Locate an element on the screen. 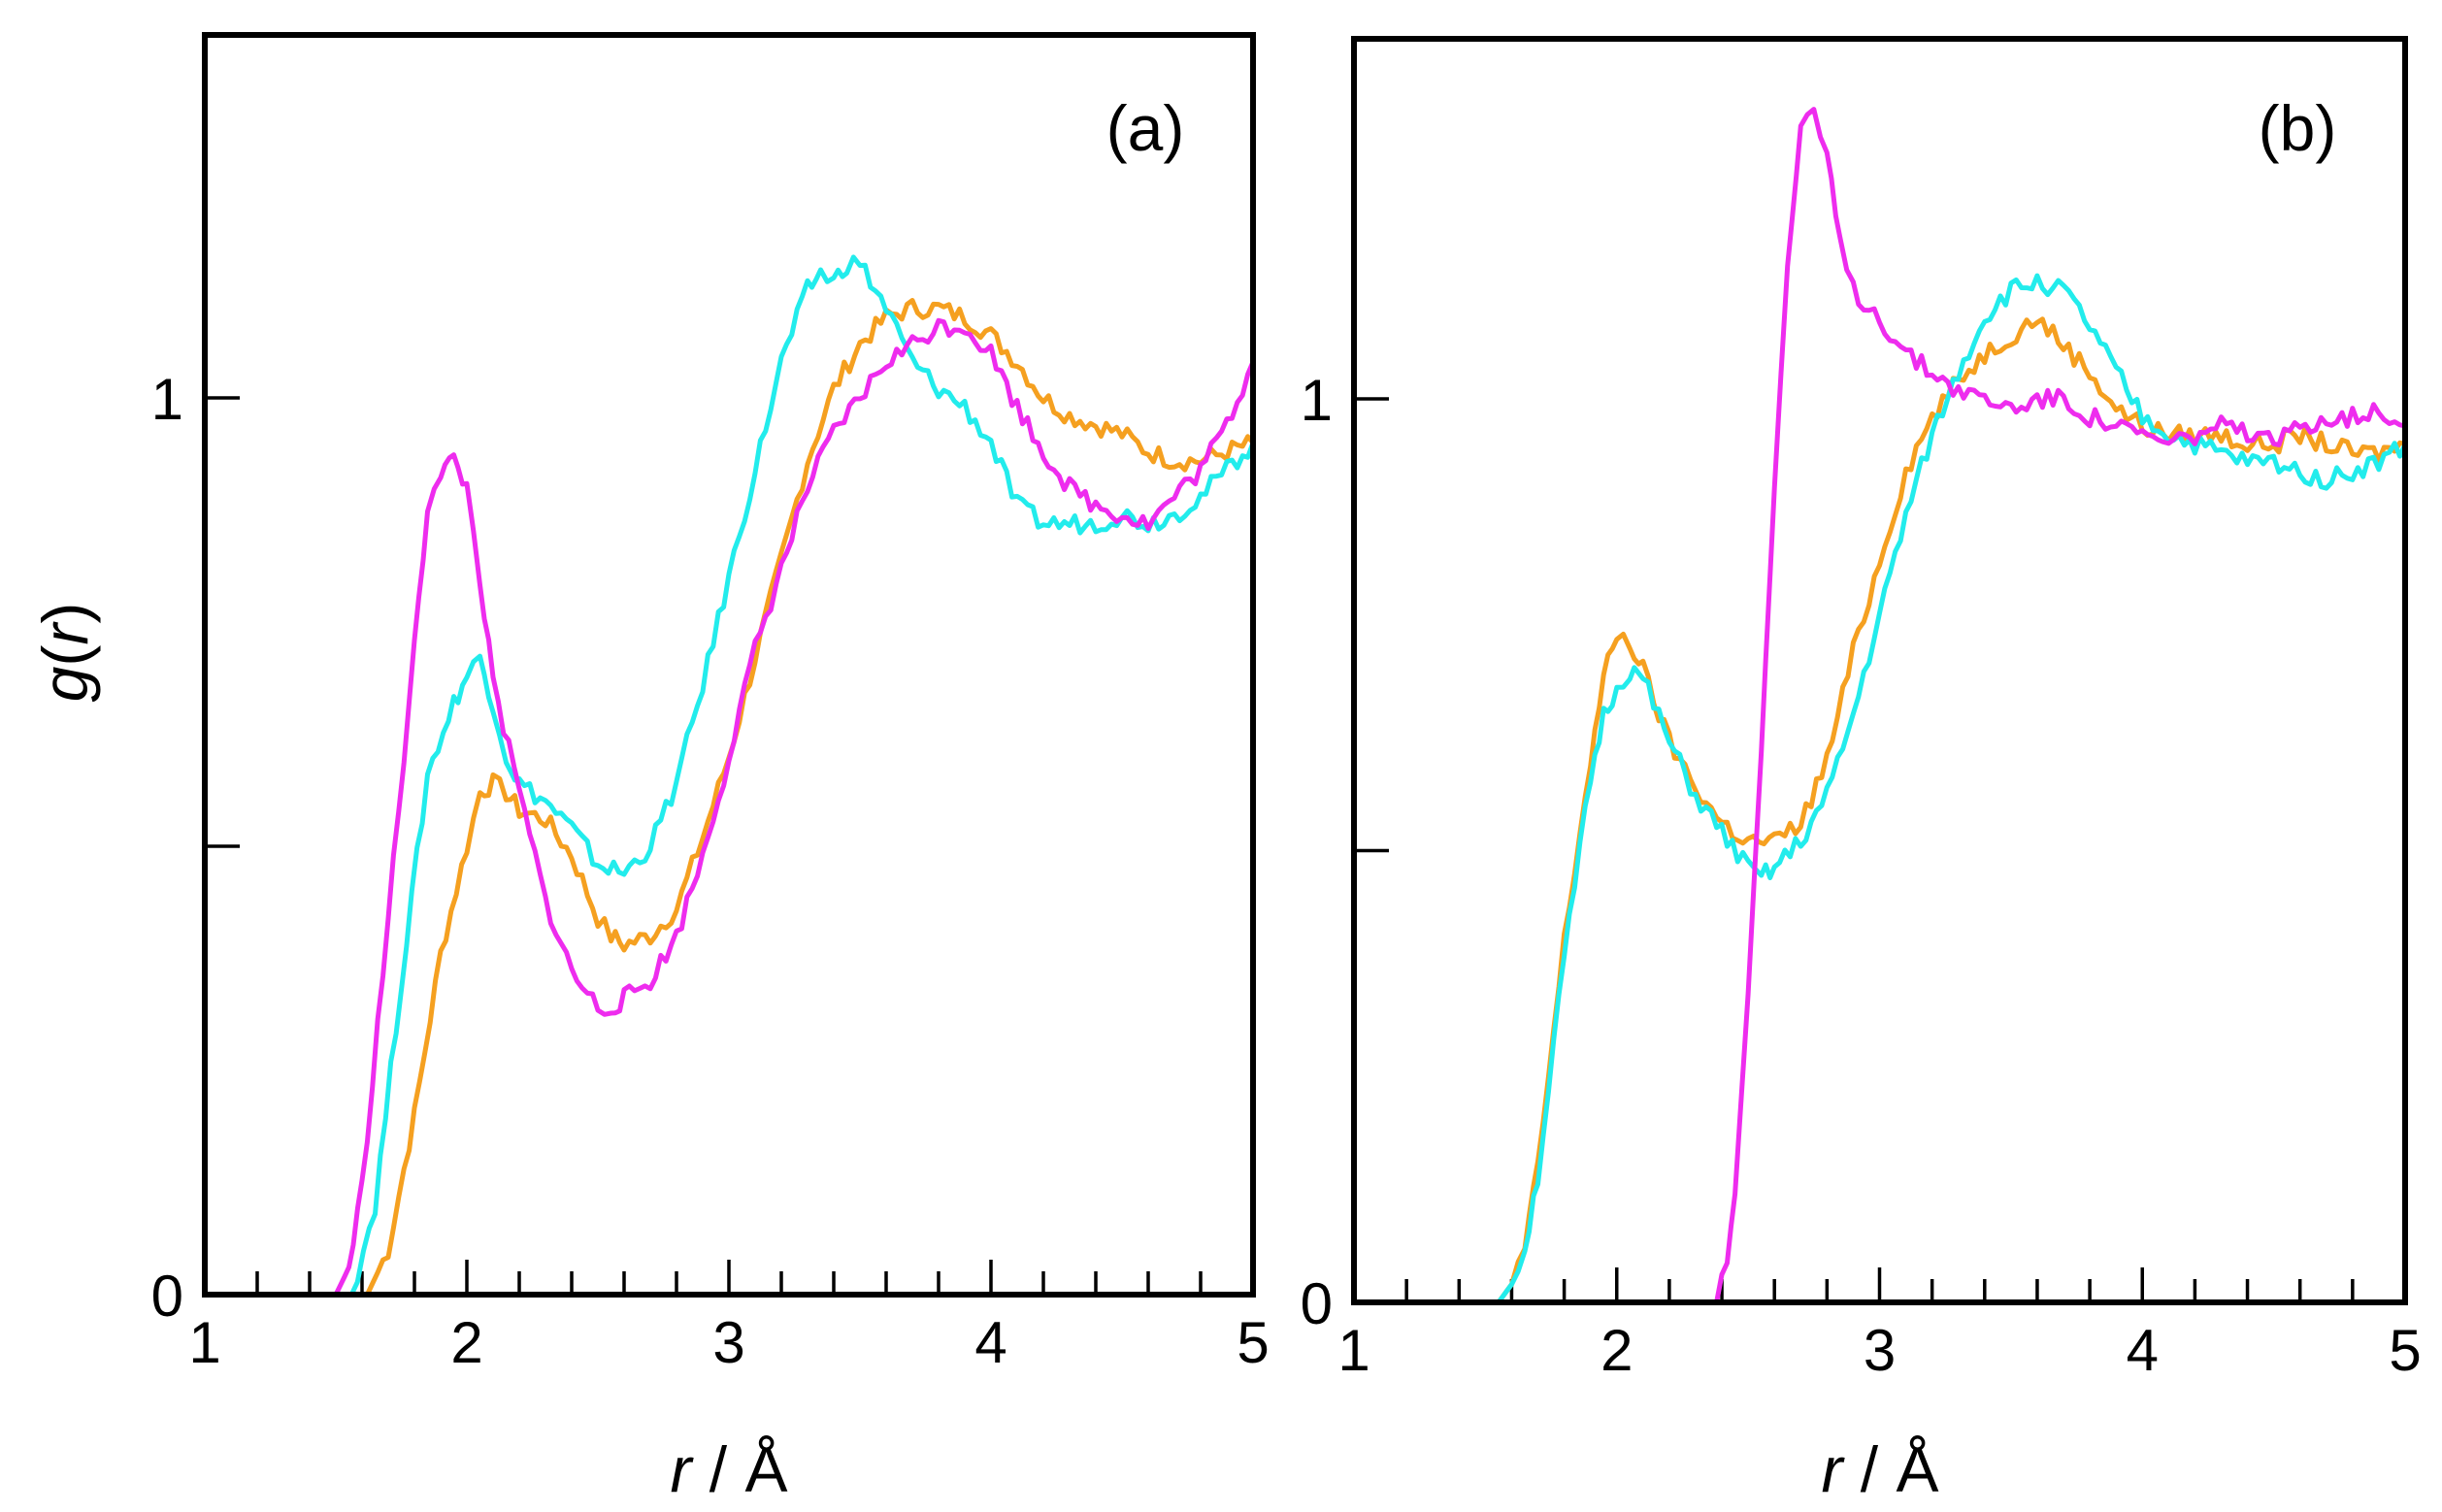 This screenshot has width=2442, height=1512. panel-a-ylabel: g(r) is located at coordinates (65, 653).